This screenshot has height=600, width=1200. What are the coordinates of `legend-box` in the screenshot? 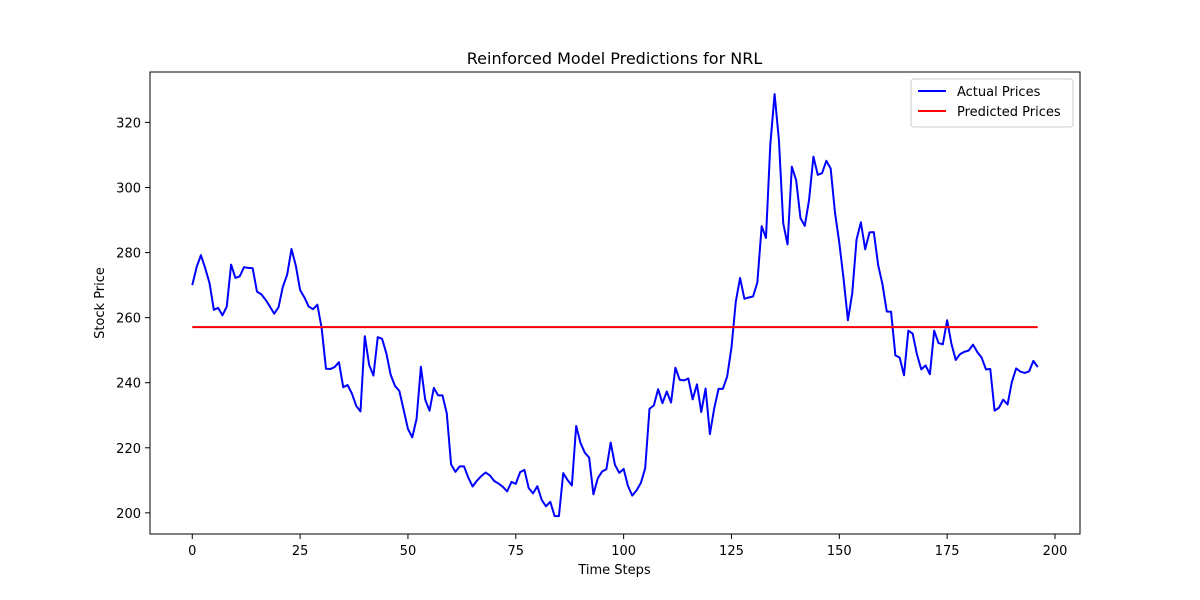 It's located at (992, 103).